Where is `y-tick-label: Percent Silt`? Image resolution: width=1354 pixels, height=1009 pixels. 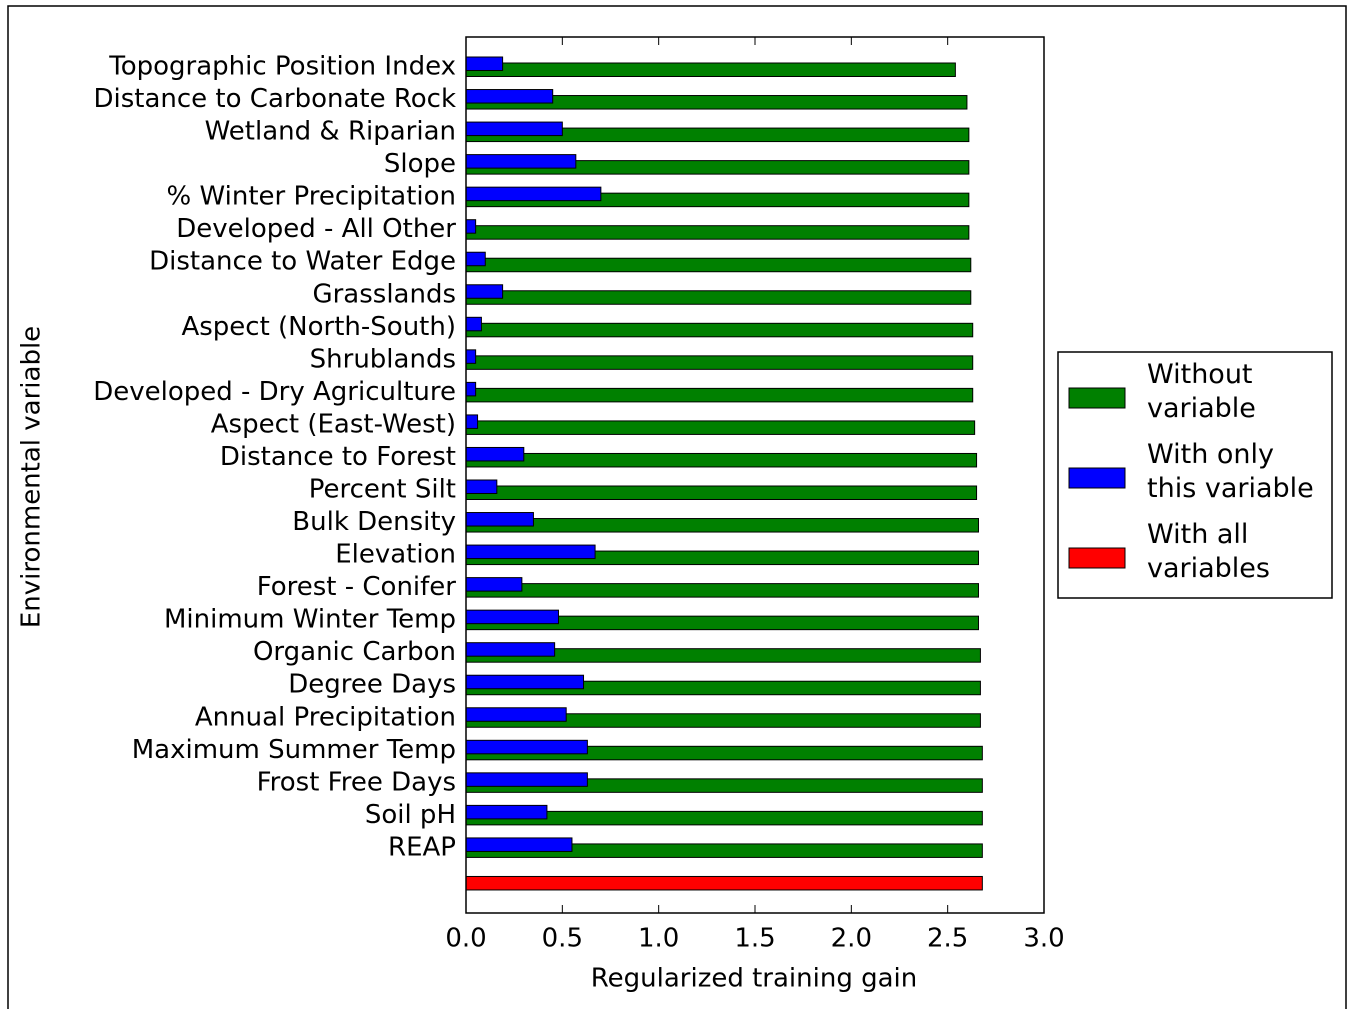
y-tick-label: Percent Silt is located at coordinates (382, 490).